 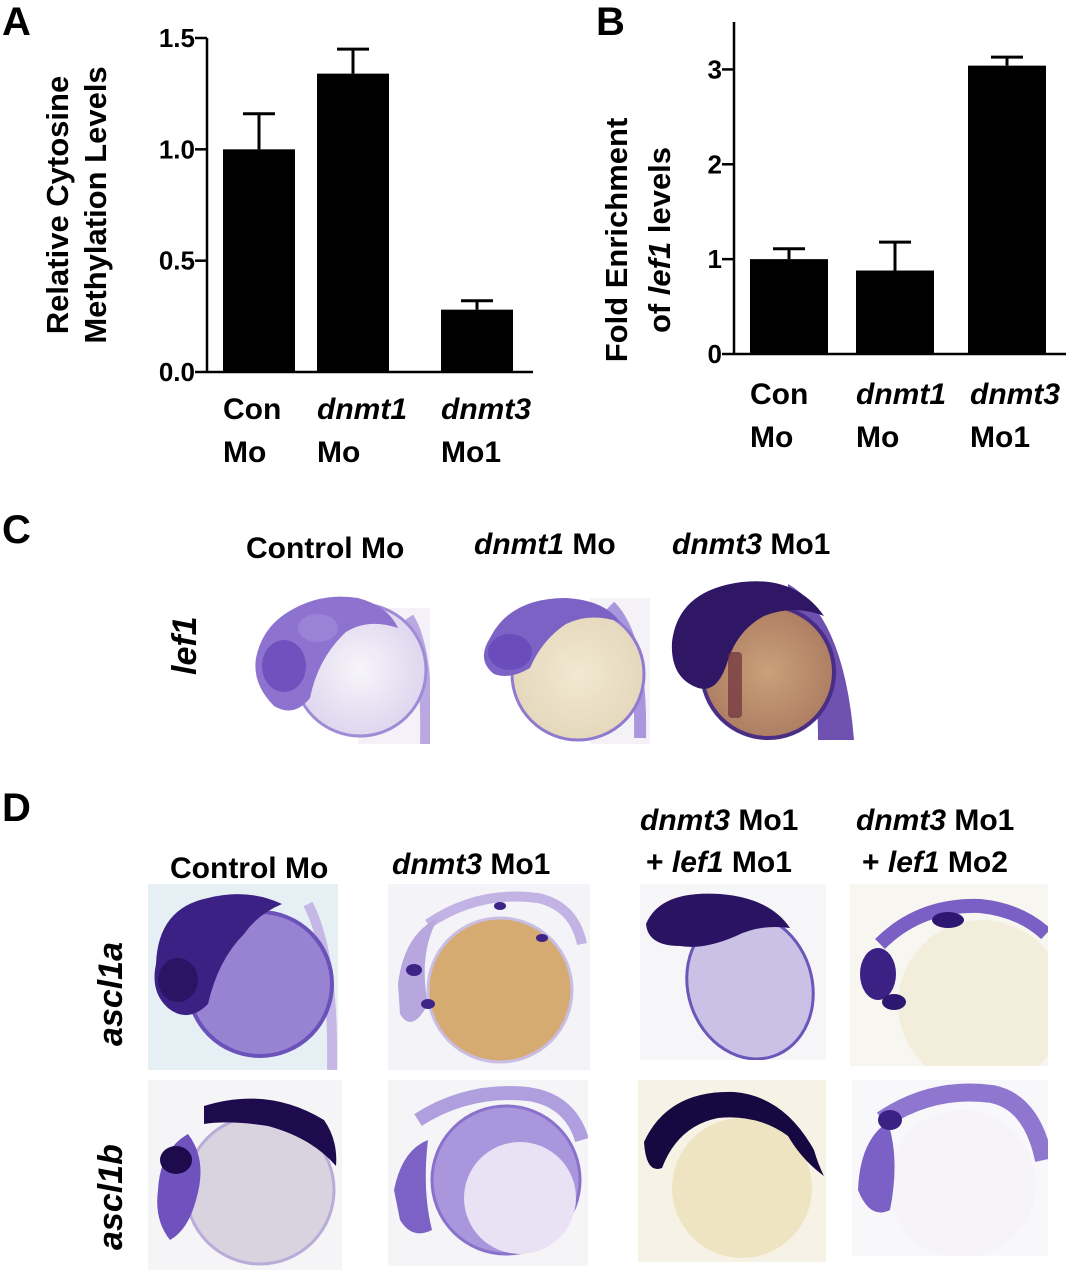 I want to click on embryo-d-ascl1a-dnmt3, so click(x=489, y=977).